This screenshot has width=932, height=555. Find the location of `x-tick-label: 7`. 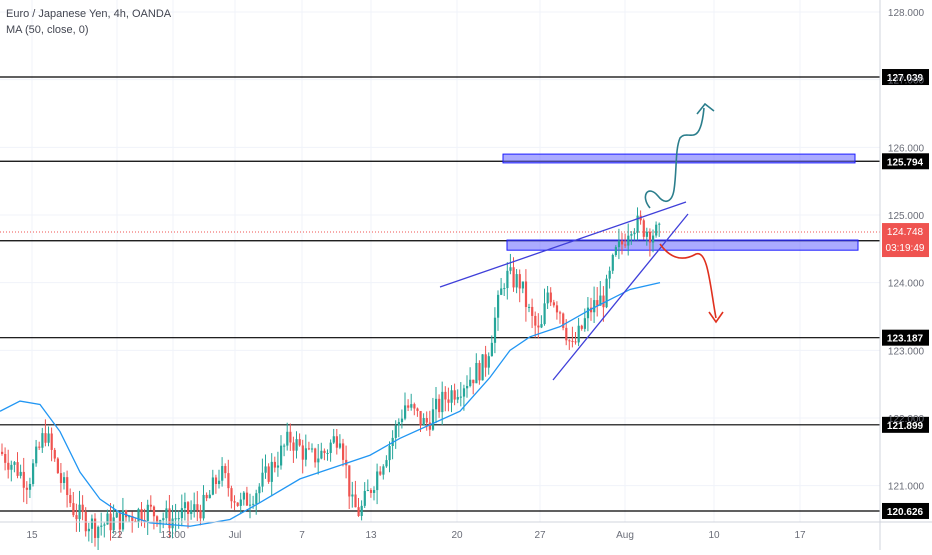

x-tick-label: 7 is located at coordinates (302, 535).